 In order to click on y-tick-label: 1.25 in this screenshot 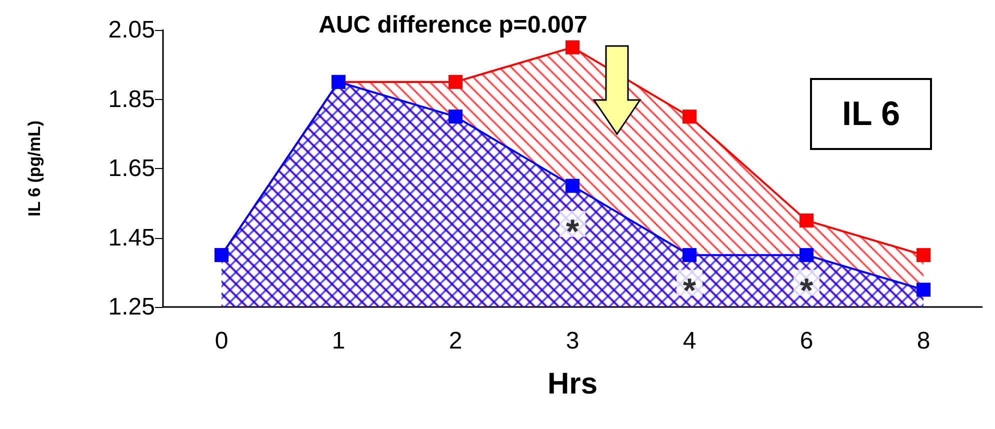, I will do `click(131, 307)`.